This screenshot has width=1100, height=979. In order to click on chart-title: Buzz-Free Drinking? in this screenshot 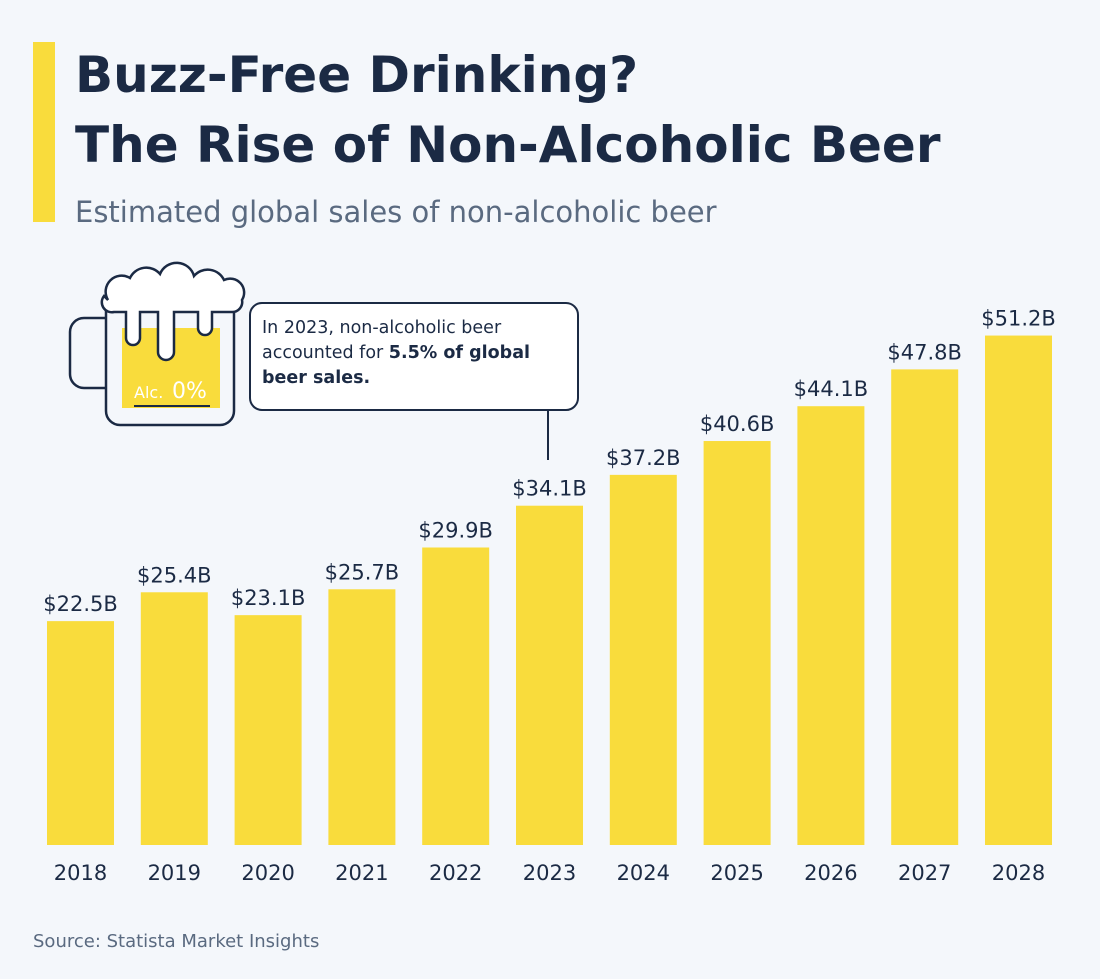, I will do `click(356, 75)`.